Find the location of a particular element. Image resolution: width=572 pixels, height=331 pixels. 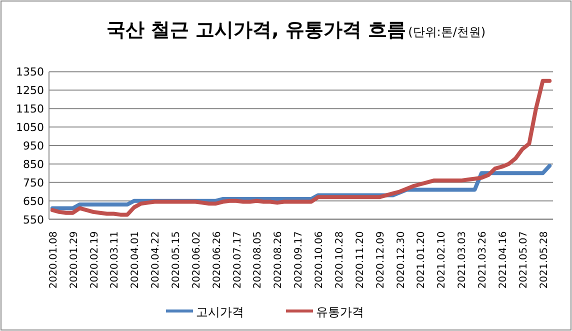

y-tick-label: 650 is located at coordinates (33, 201).